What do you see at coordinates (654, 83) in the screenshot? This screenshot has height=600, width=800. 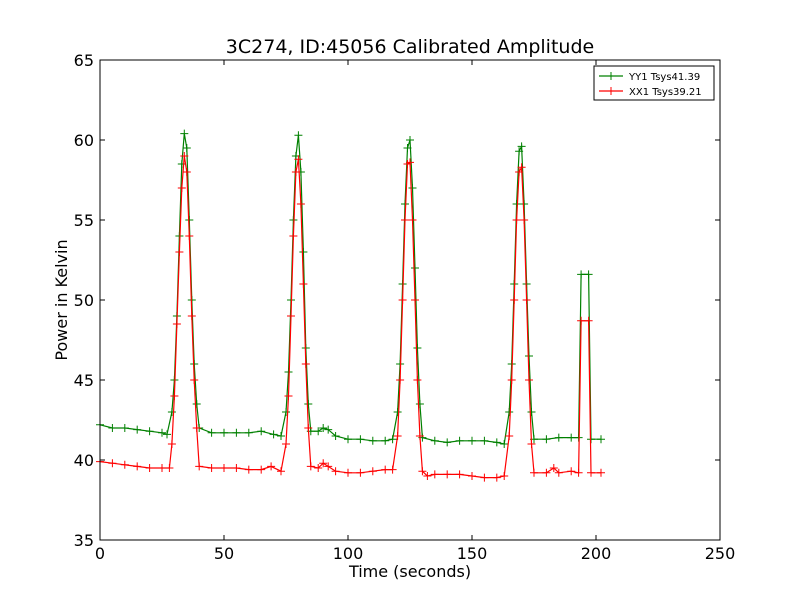 I see `legend: YY1 Tsys41.39 XX1 Tsys39.21` at bounding box center [654, 83].